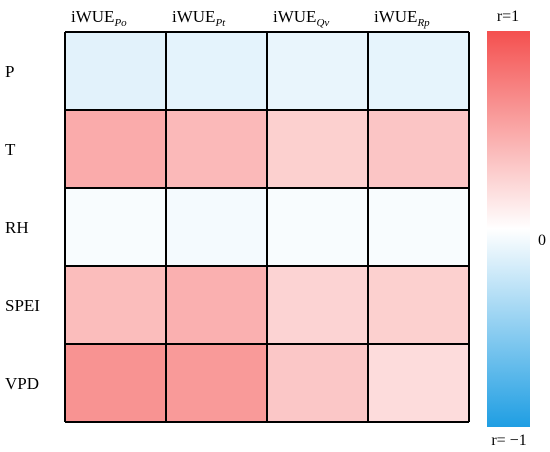 The image size is (550, 452). I want to click on heatmap-cell-vpd-po, so click(115, 383).